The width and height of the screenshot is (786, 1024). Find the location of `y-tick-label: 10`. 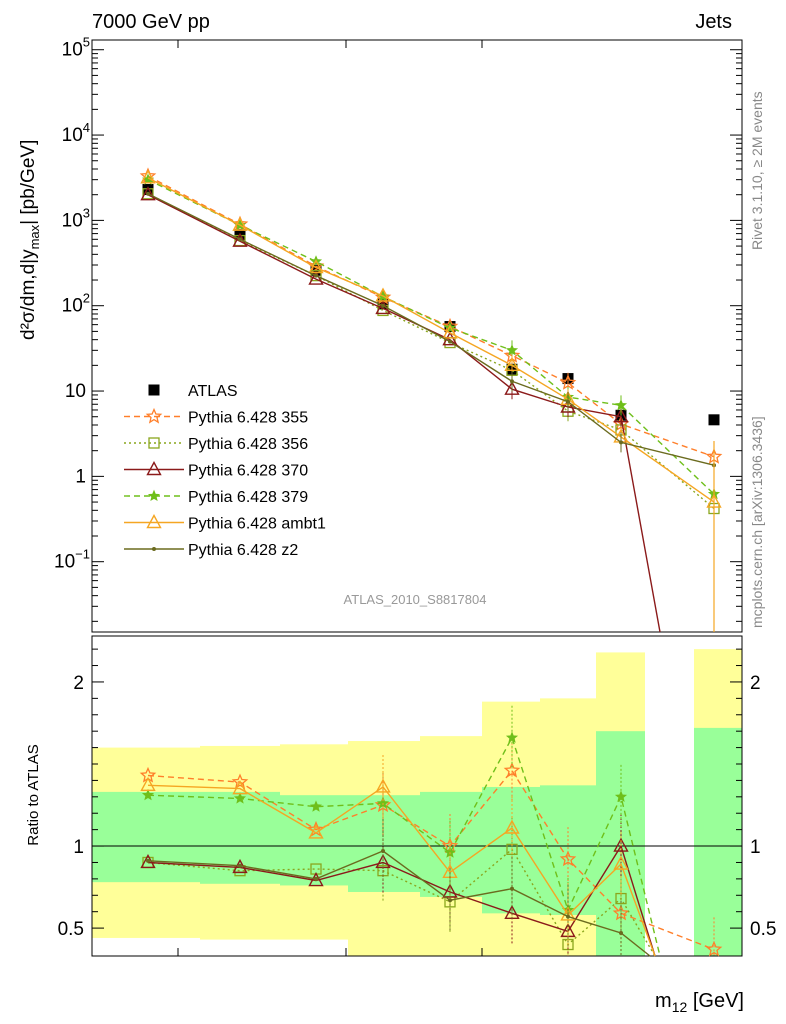

y-tick-label: 10 is located at coordinates (75, 391).